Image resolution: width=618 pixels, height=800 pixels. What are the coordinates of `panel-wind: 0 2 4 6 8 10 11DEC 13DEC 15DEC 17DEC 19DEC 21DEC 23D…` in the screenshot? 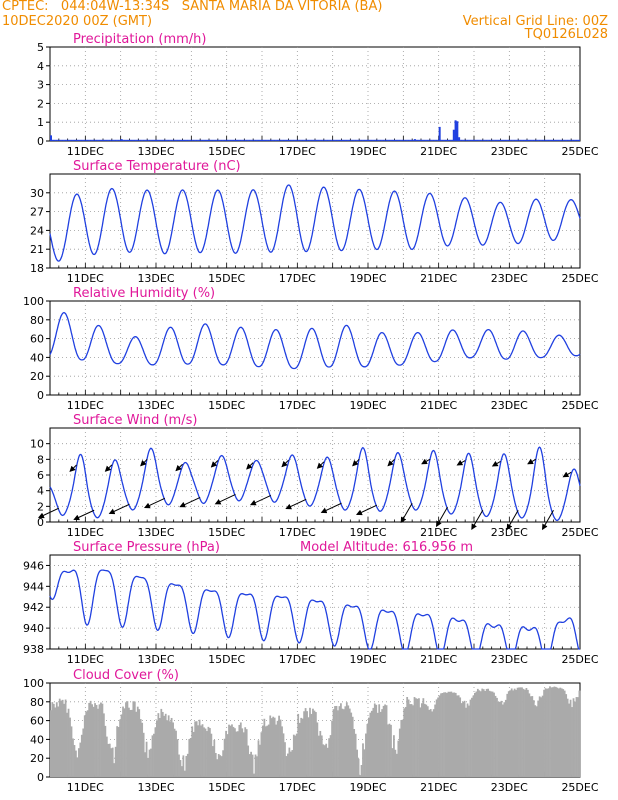 It's located at (314, 476).